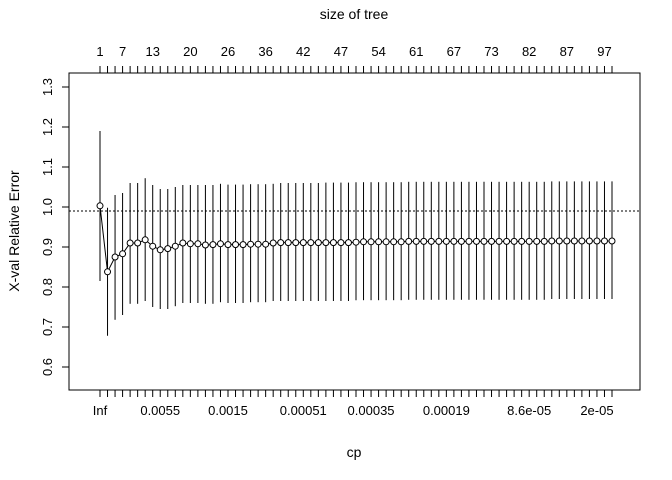 The width and height of the screenshot is (672, 480). I want to click on top-tick-label: 54, so click(378, 51).